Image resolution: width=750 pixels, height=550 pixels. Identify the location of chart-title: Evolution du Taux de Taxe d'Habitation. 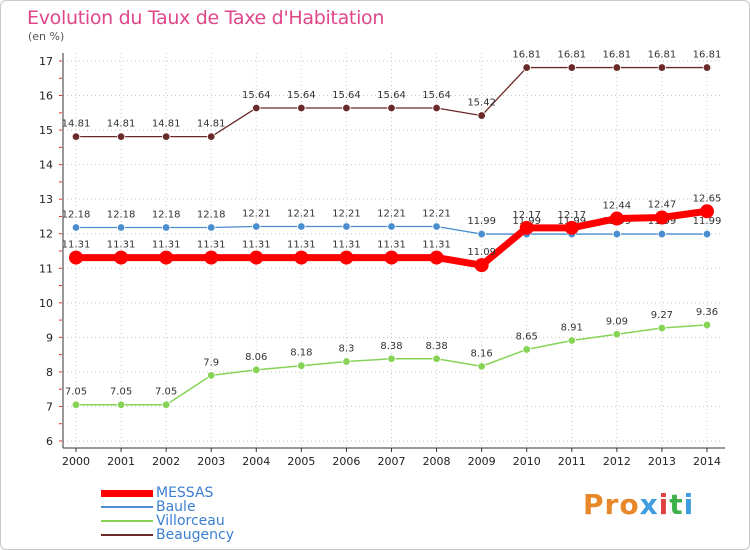
(206, 18).